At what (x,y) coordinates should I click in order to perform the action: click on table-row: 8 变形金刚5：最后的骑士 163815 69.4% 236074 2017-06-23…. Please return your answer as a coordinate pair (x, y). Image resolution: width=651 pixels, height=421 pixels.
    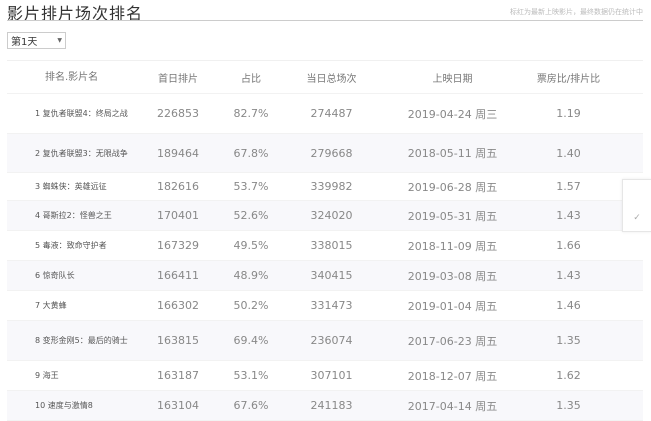
    Looking at the image, I should click on (325, 341).